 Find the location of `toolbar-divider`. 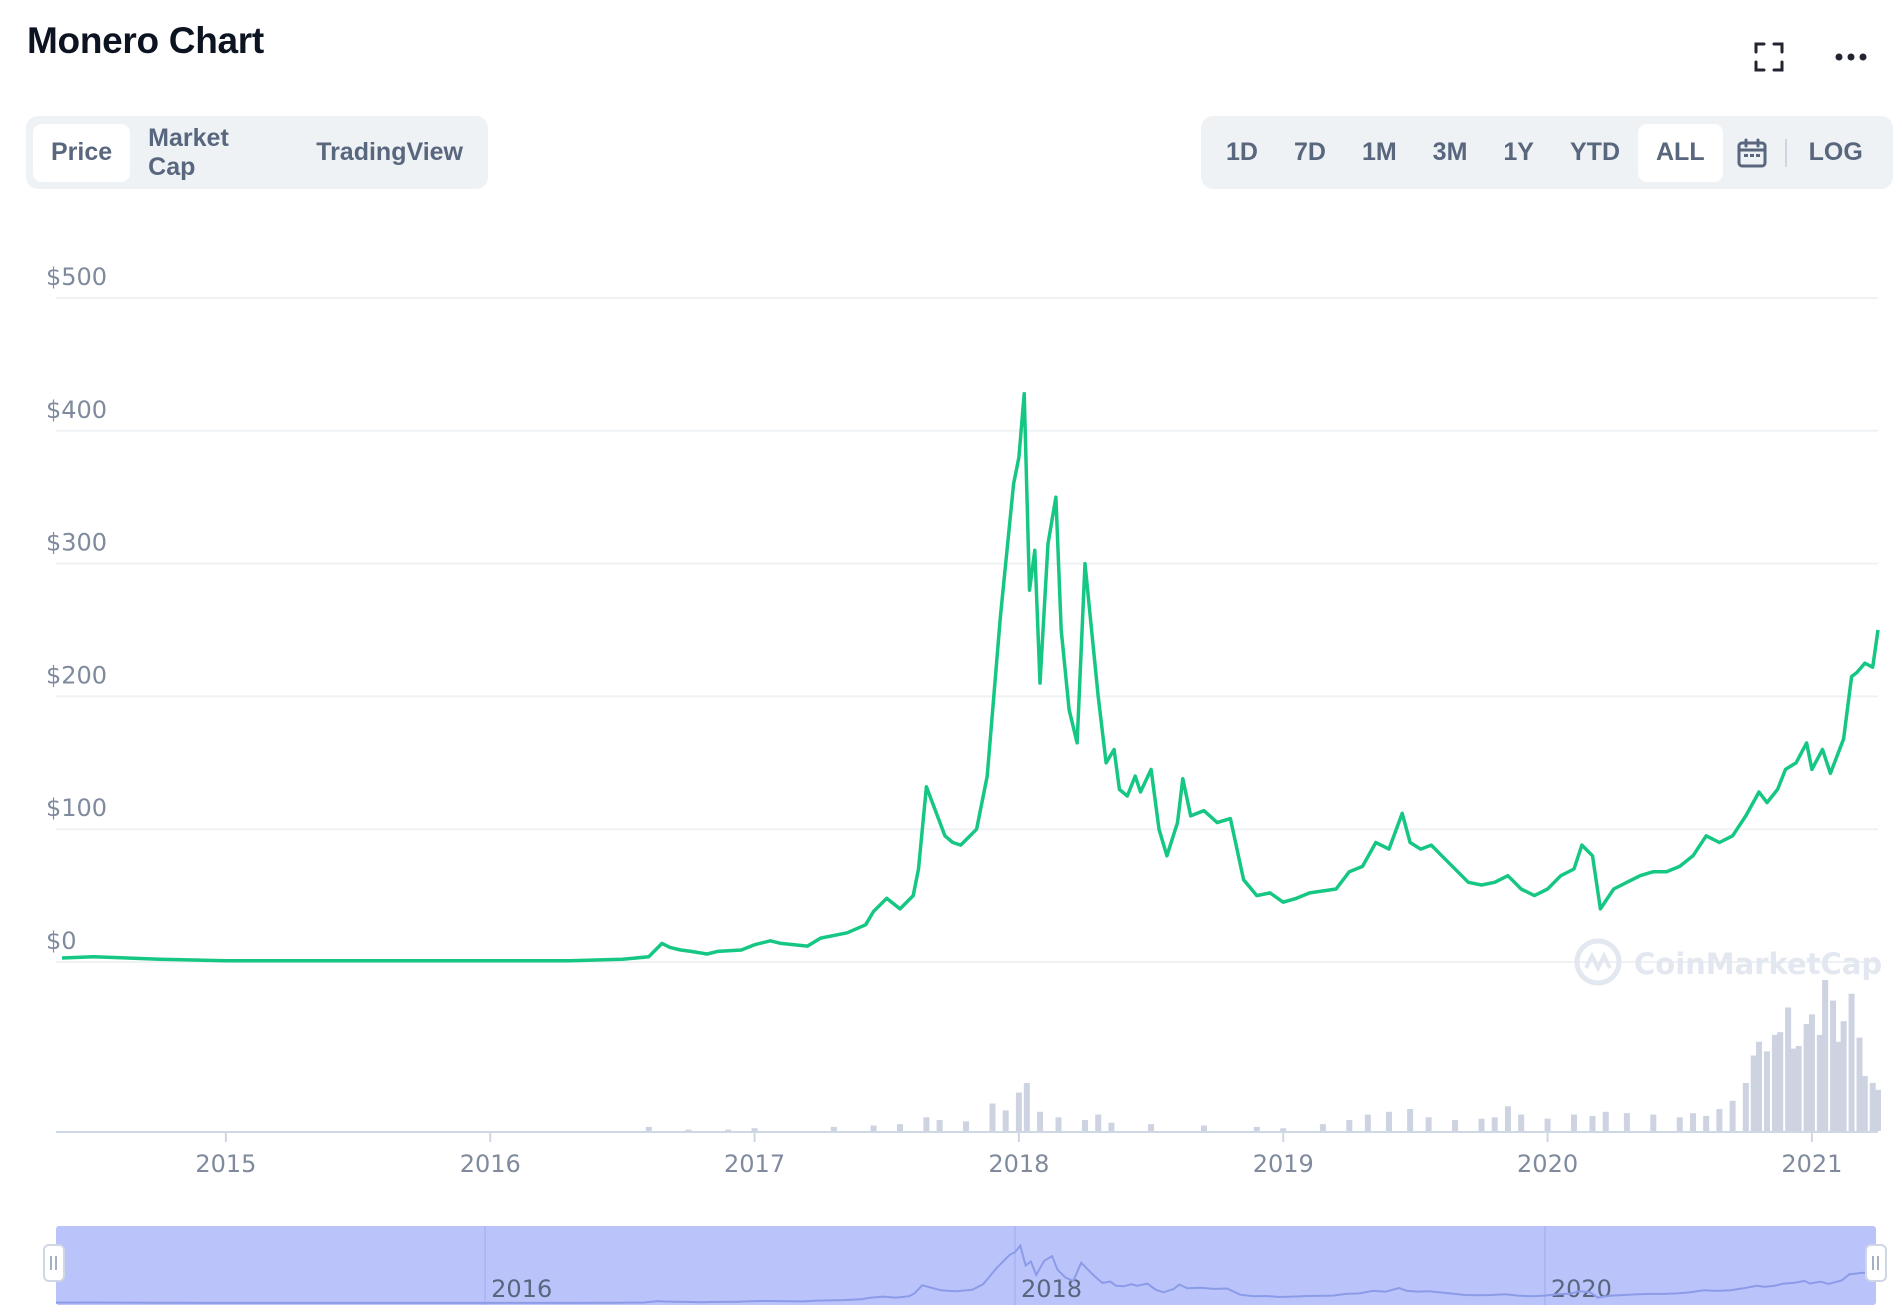

toolbar-divider is located at coordinates (1785, 152).